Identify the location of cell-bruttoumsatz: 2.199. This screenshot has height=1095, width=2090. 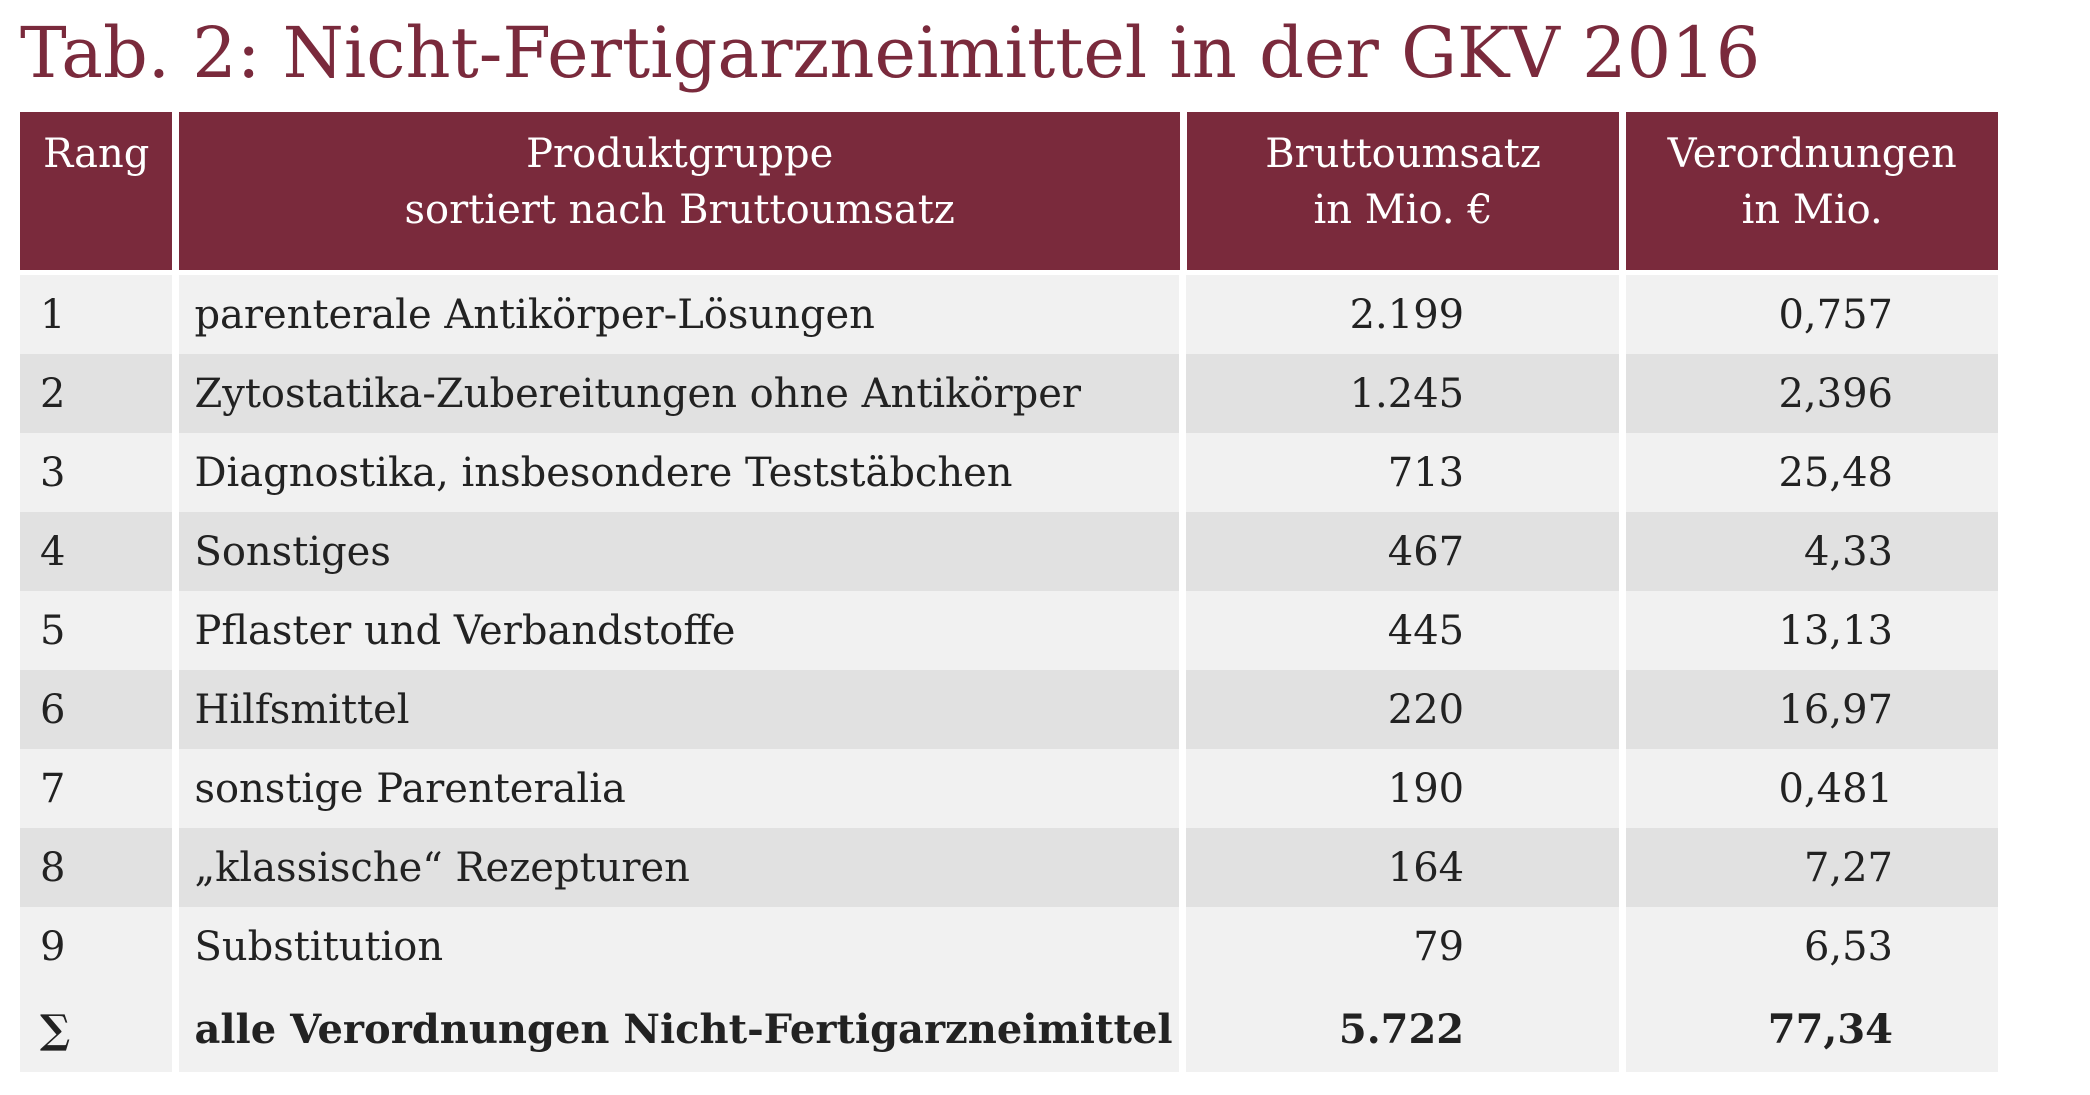
(1403, 314).